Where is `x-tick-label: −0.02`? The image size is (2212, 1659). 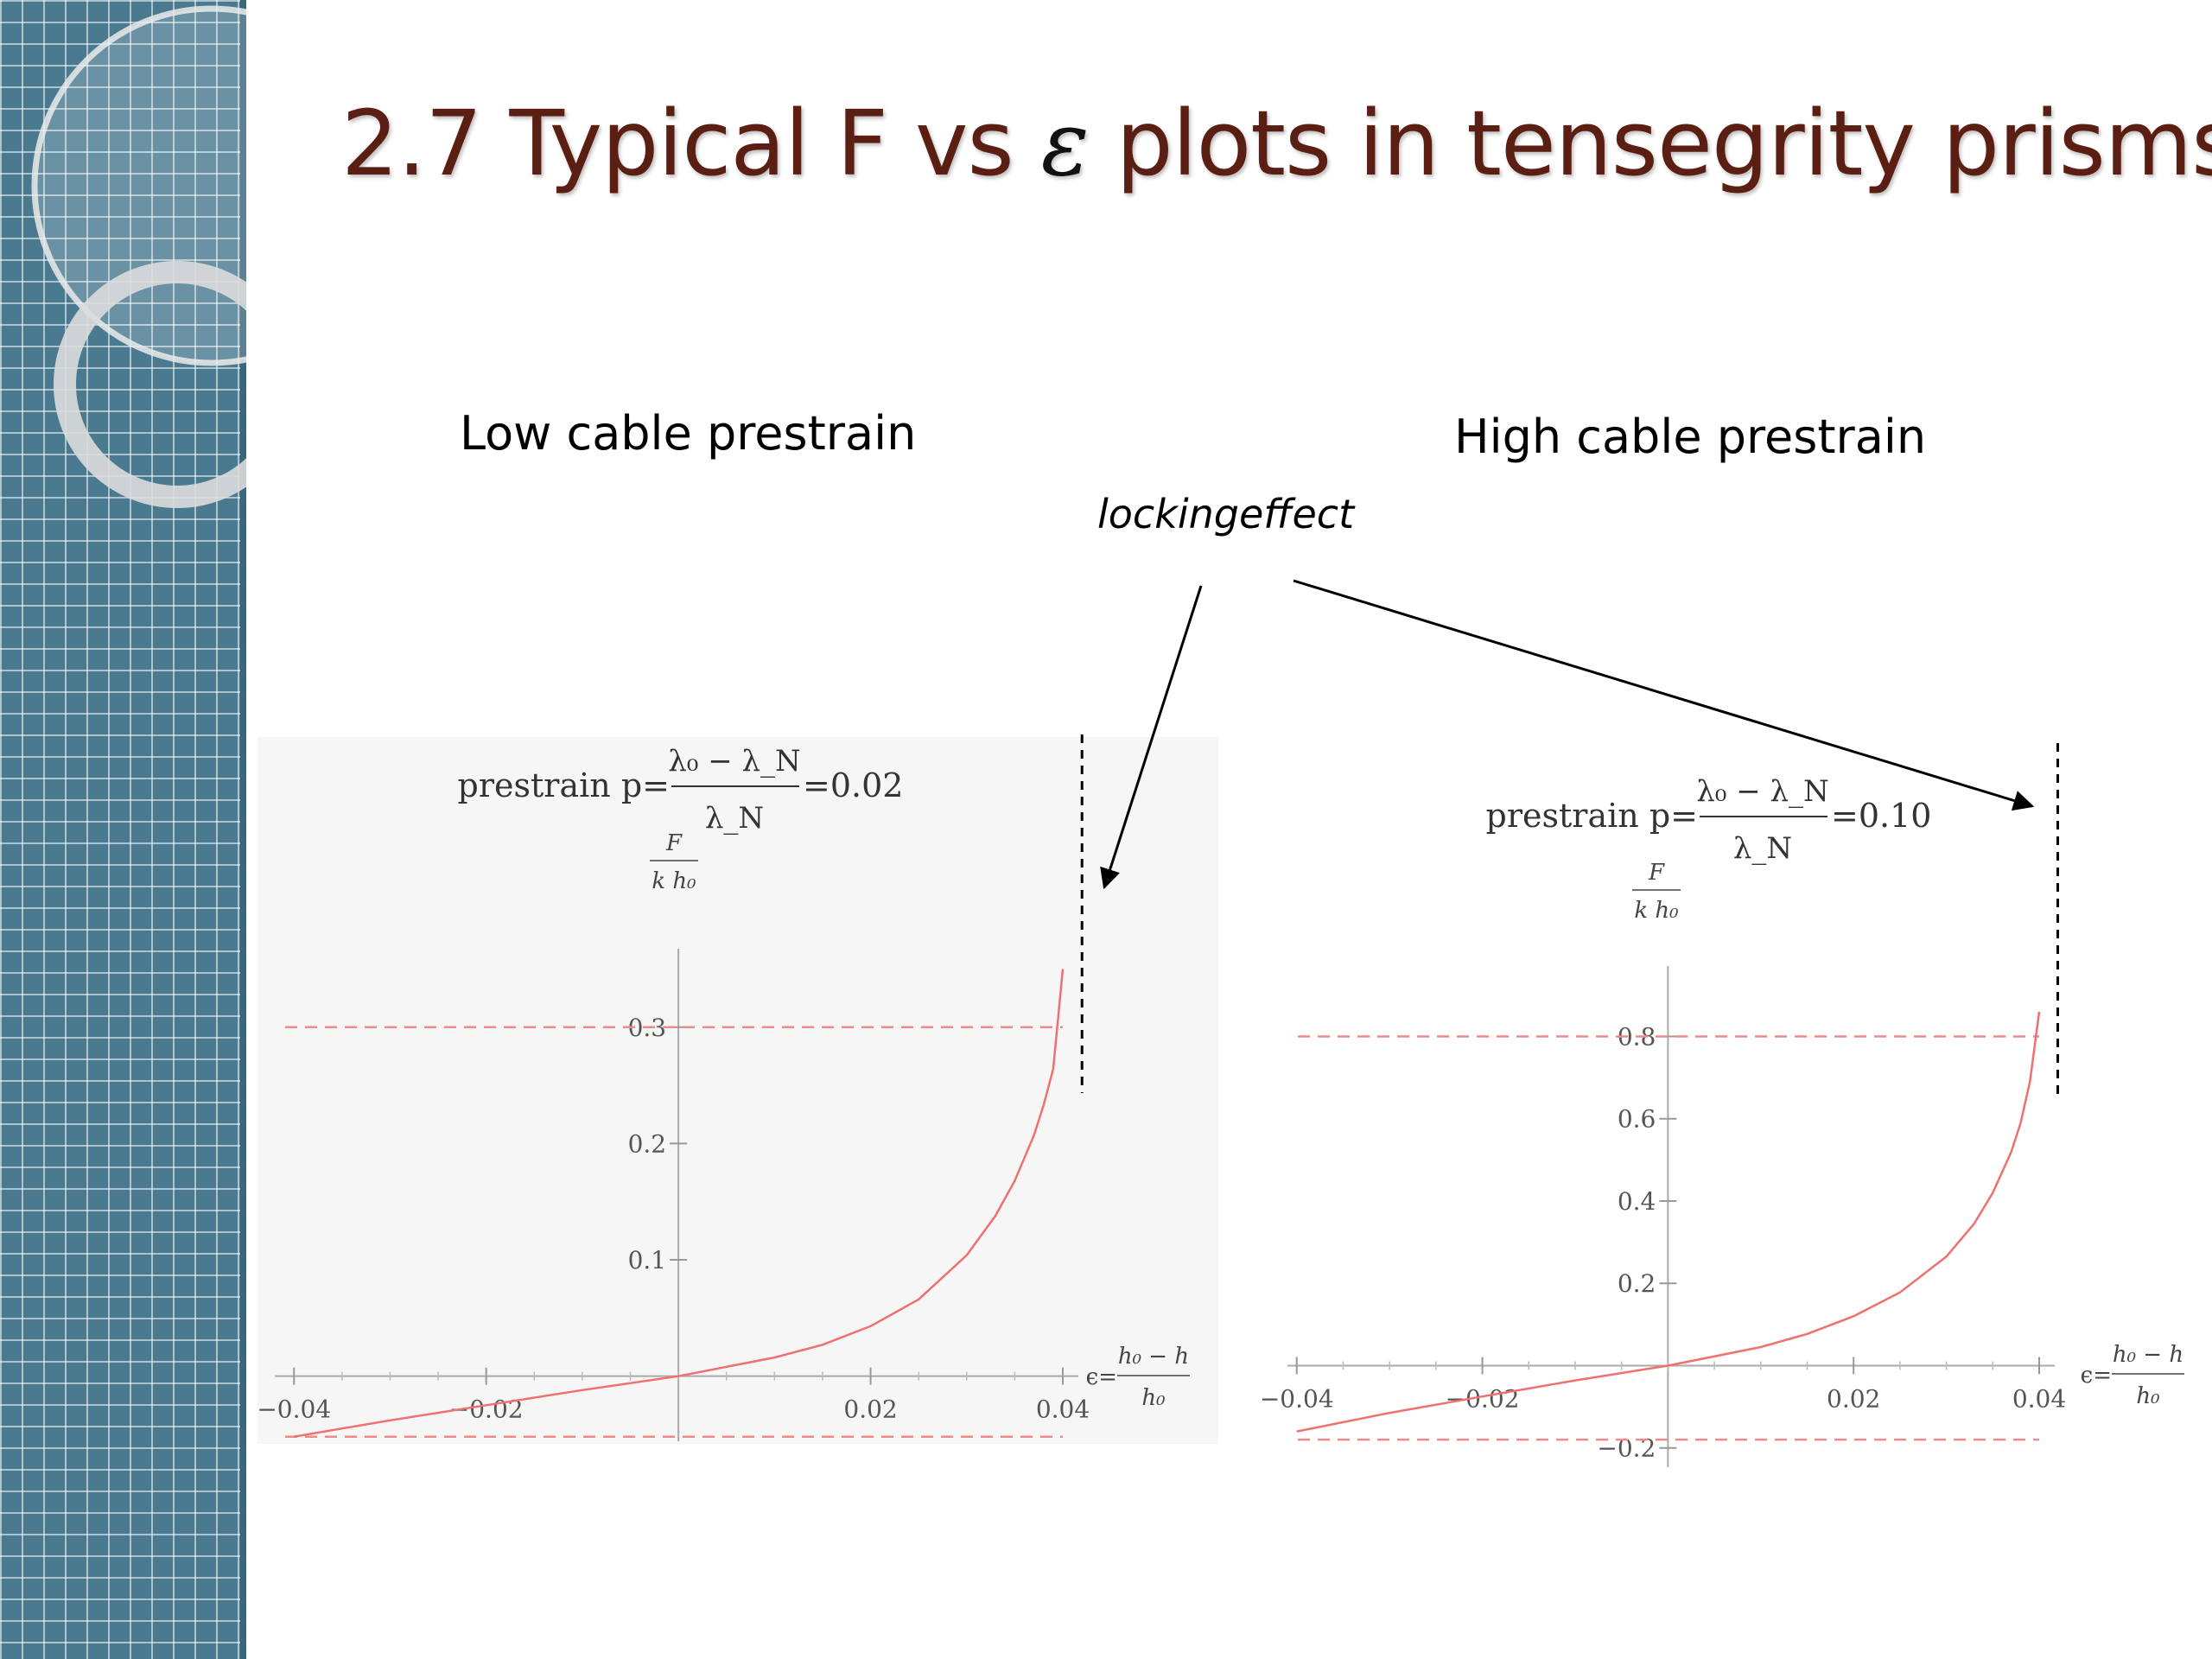 x-tick-label: −0.02 is located at coordinates (1483, 1398).